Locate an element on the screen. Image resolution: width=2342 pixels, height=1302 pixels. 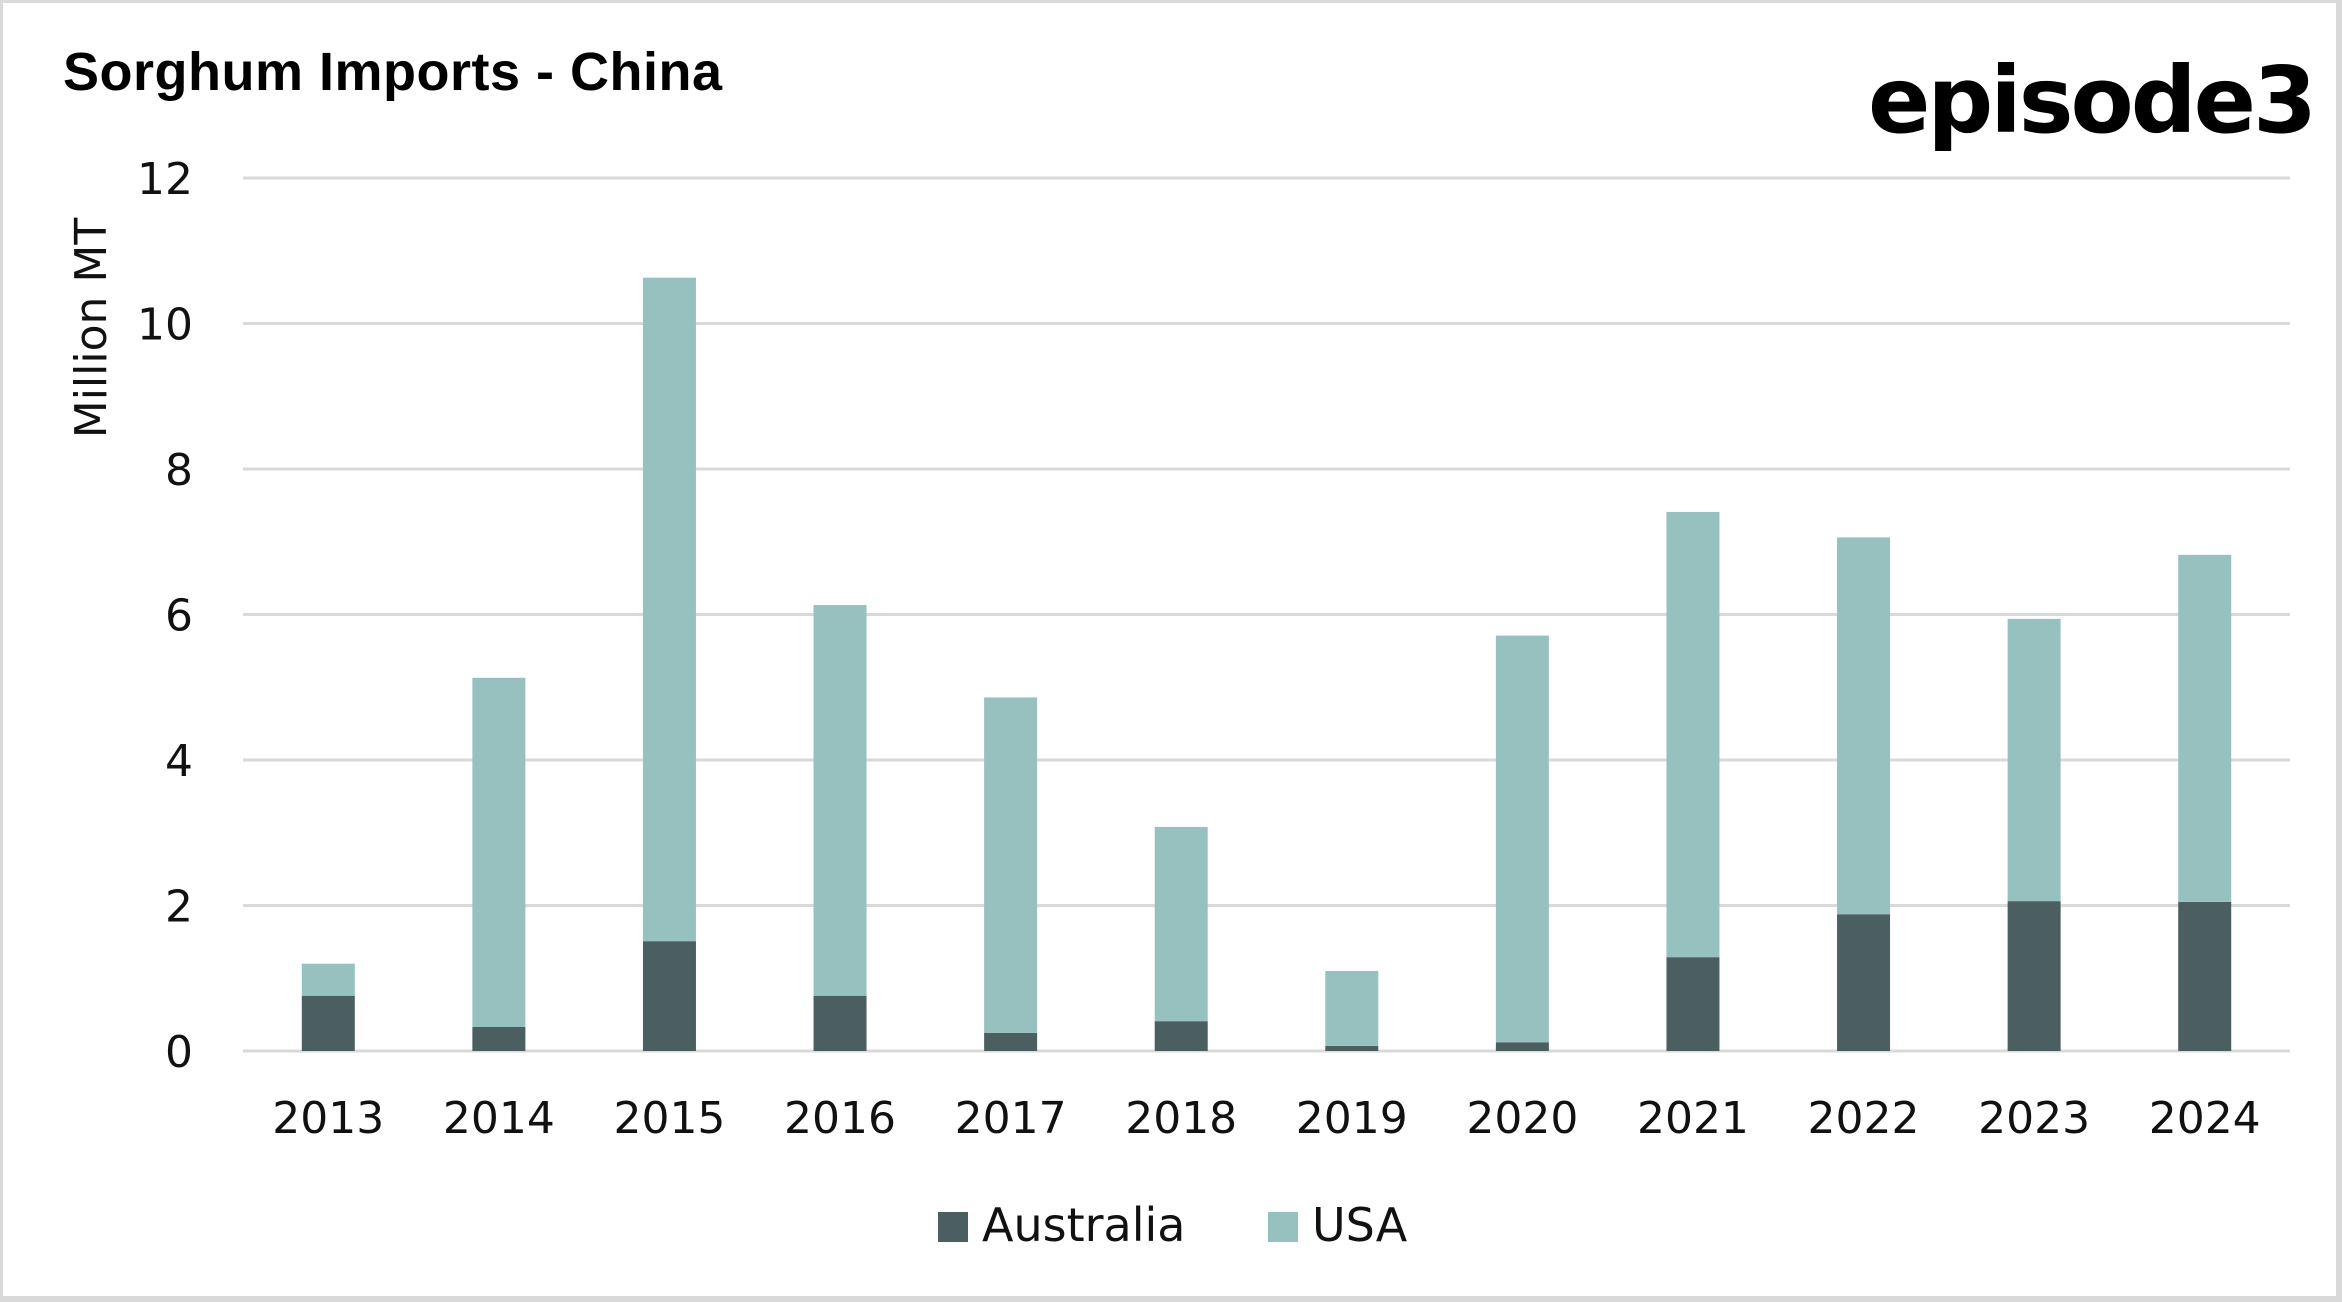
bar-australia-2023 is located at coordinates (2034, 976).